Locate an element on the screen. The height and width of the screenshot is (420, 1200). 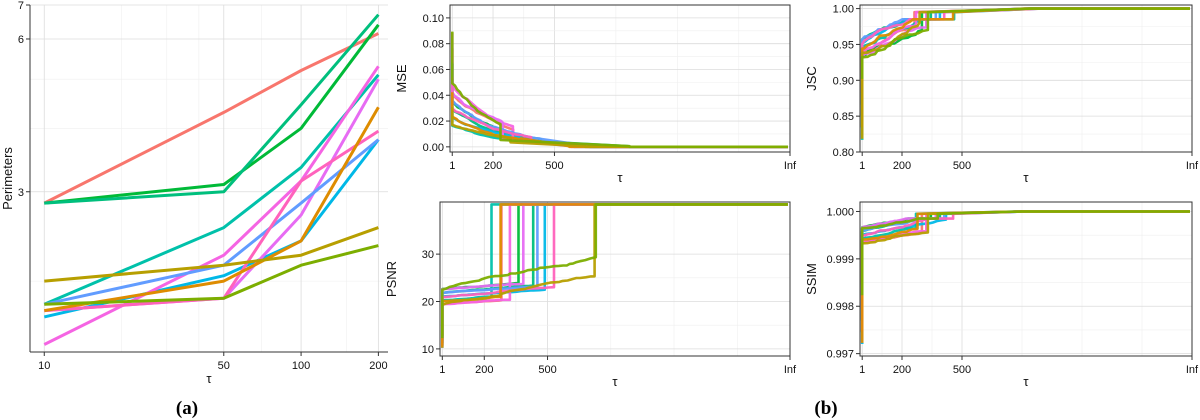
y-tick-label: 1.000 is located at coordinates (840, 212).